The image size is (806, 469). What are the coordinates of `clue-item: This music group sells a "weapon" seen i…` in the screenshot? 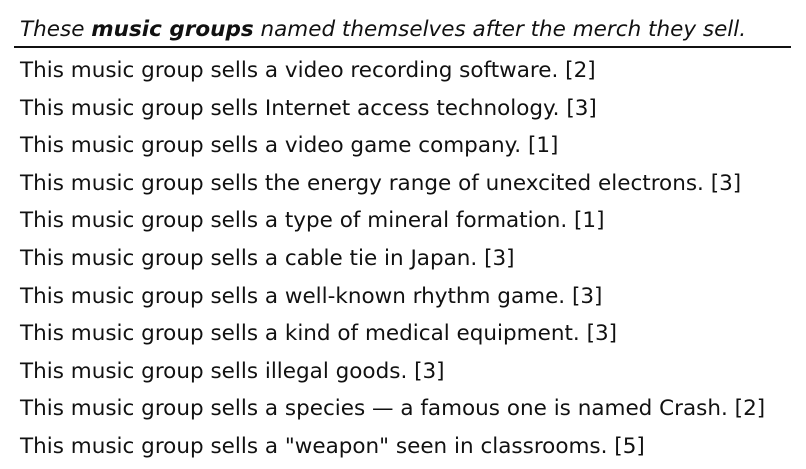 It's located at (332, 446).